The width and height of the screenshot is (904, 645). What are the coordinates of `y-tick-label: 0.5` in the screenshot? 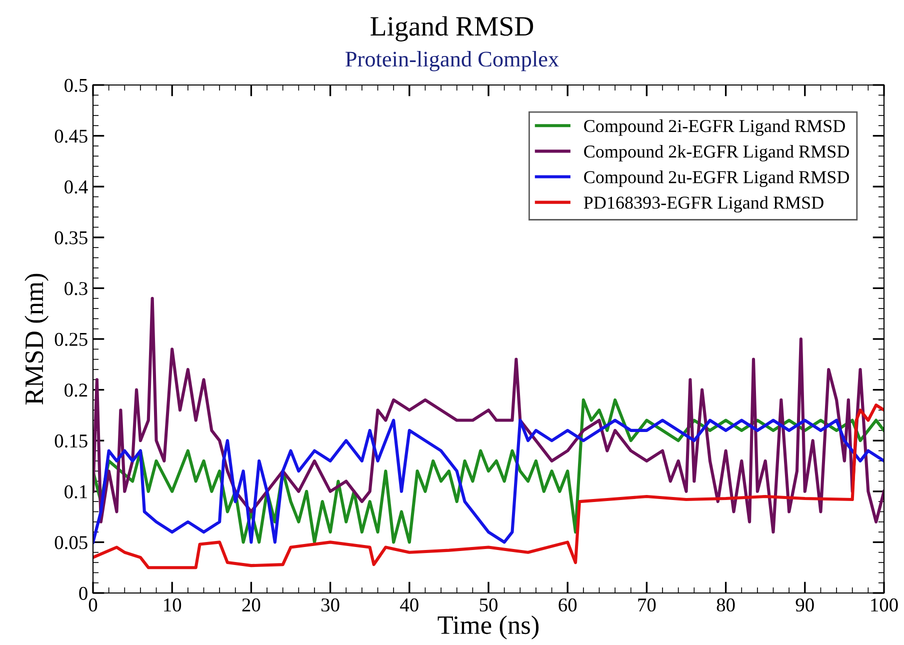 It's located at (76, 85).